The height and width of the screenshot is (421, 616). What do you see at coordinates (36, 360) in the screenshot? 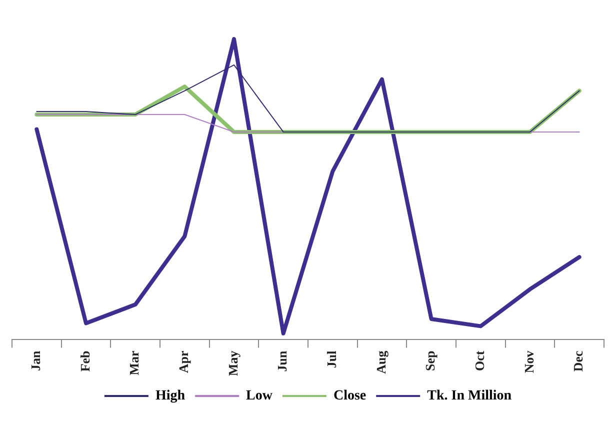
I see `x-tick-label: Jan` at bounding box center [36, 360].